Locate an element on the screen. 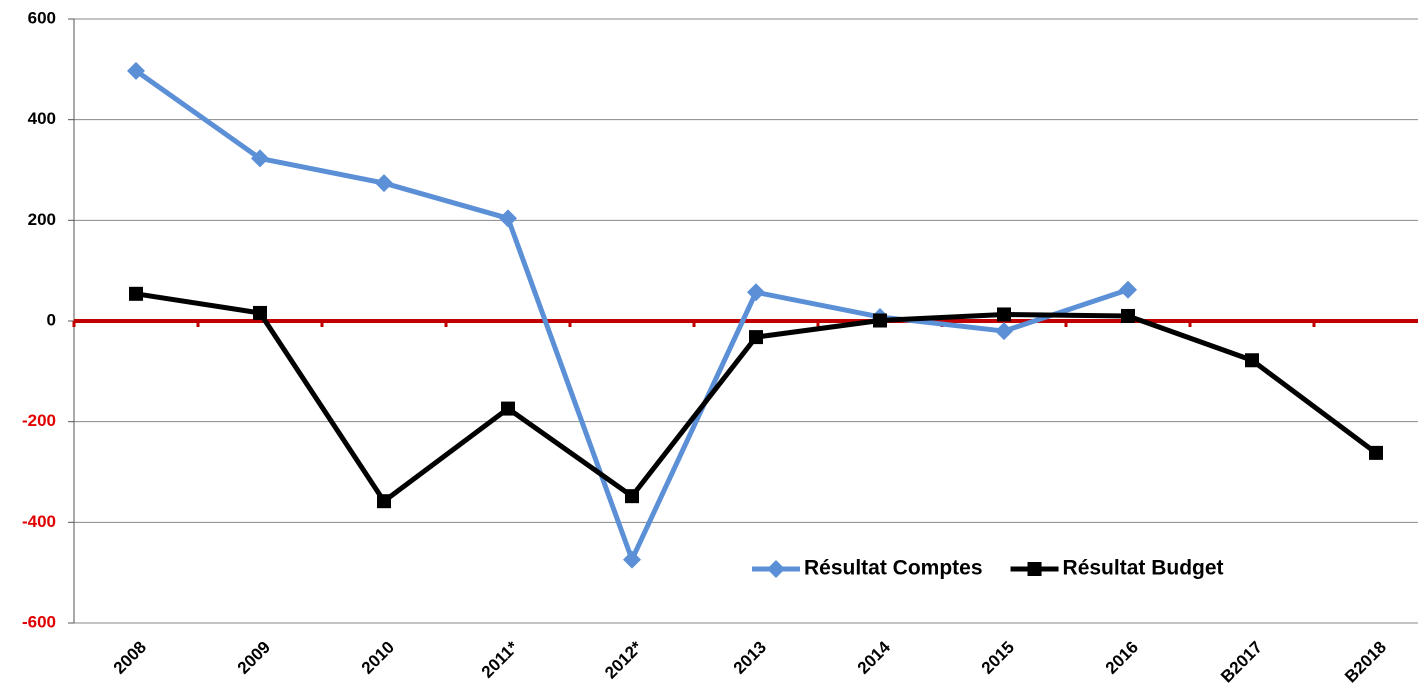 The height and width of the screenshot is (692, 1420). x-tick-label: 2008 is located at coordinates (130, 658).